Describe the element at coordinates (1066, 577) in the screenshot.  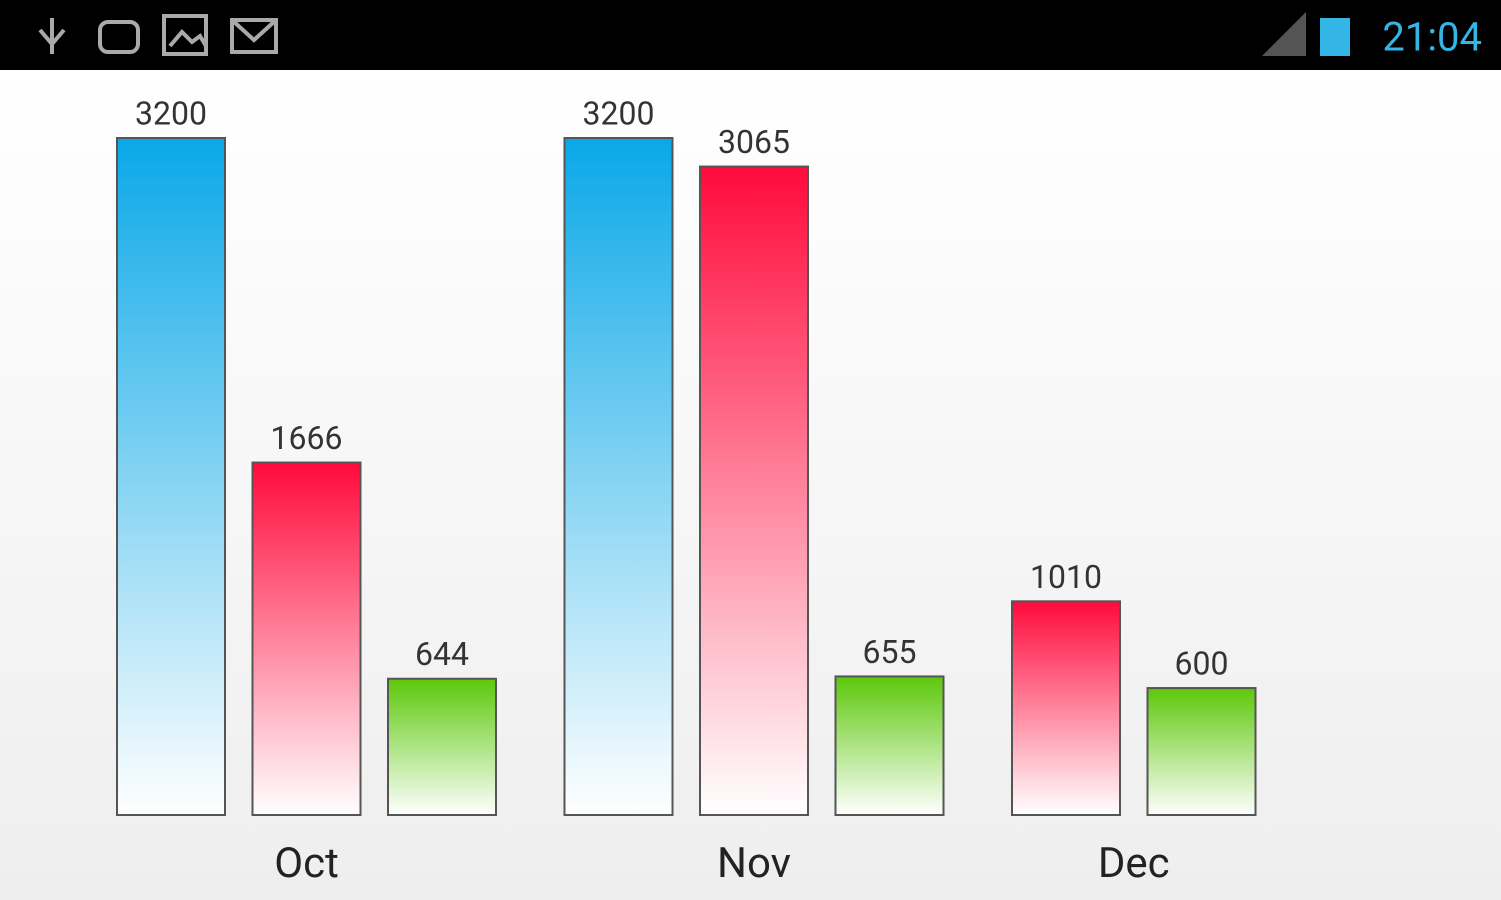
I see `value-label: 1010` at that location.